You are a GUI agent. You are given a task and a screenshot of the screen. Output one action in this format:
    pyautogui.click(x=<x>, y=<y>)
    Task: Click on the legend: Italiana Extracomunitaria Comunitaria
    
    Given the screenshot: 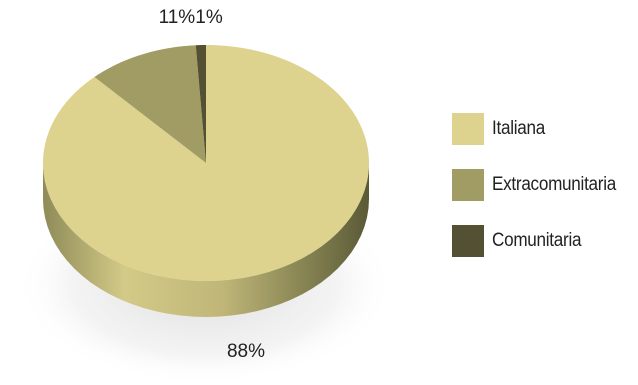 What is the action you would take?
    pyautogui.click(x=541, y=197)
    